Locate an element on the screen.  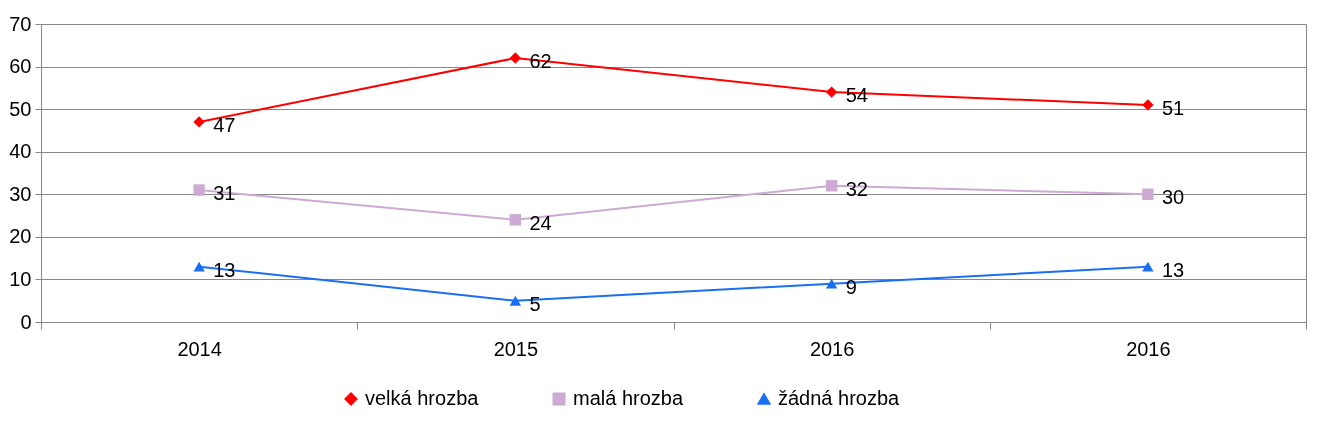
y-tick-label: 40 is located at coordinates (20, 151).